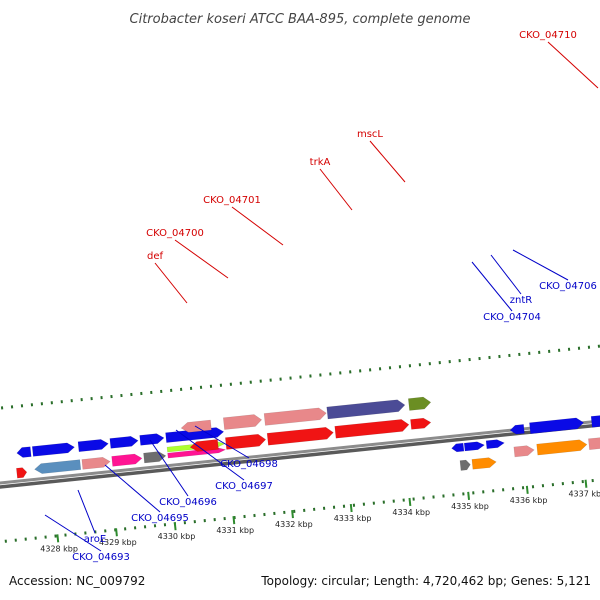  I want to click on gene-label-mscl: mscL, so click(370, 134).